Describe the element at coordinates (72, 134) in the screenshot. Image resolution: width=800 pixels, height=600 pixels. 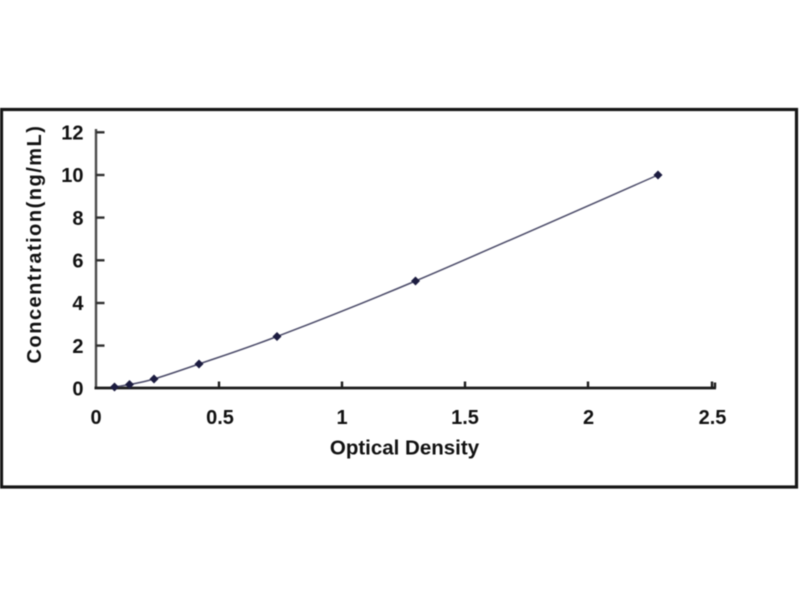
I see `svg-text: 12` at that location.